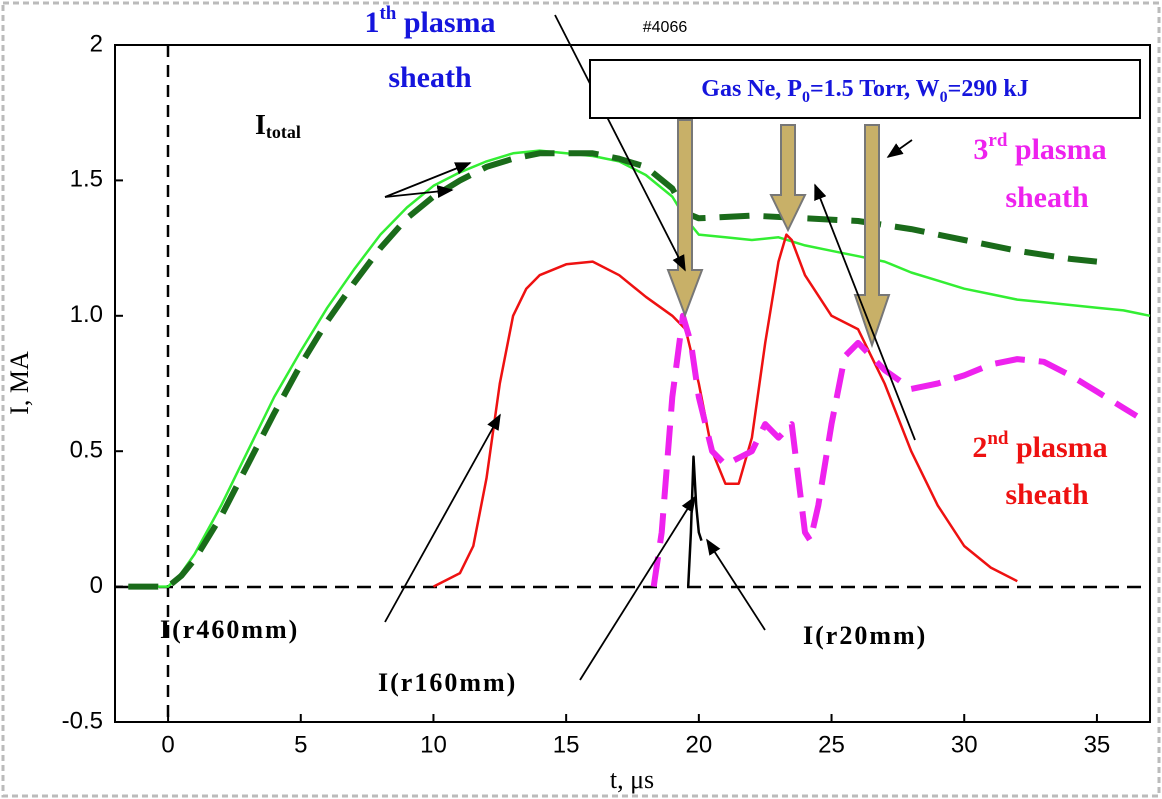  I want to click on box-part: Gas Ne, P, so click(751, 89).